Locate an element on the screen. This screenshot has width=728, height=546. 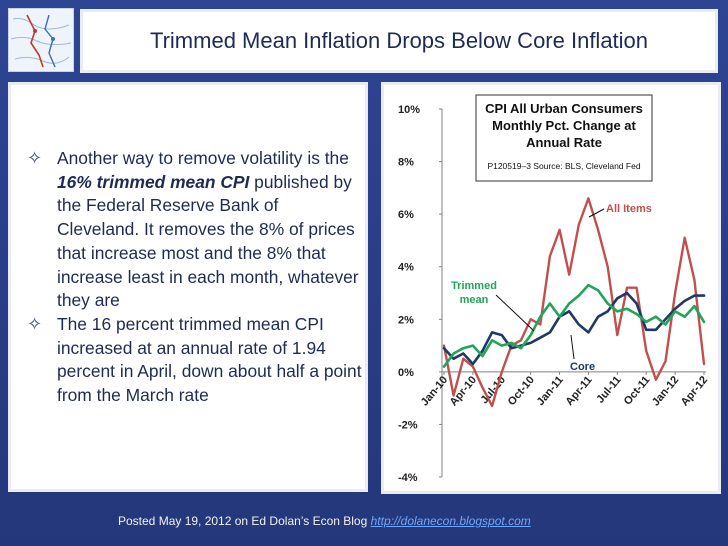
blog-link: http://dolanecon.blogspot.com is located at coordinates (450, 521).